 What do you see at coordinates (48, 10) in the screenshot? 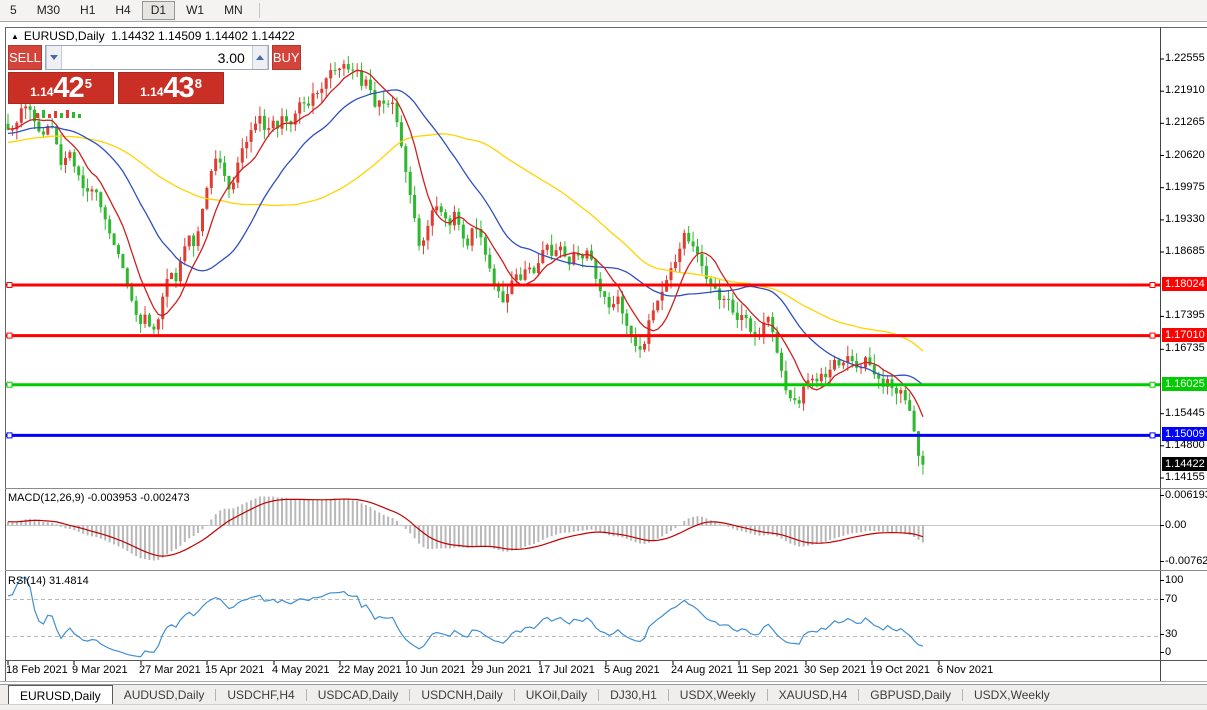
I see `timeframe-button-m30: M30` at bounding box center [48, 10].